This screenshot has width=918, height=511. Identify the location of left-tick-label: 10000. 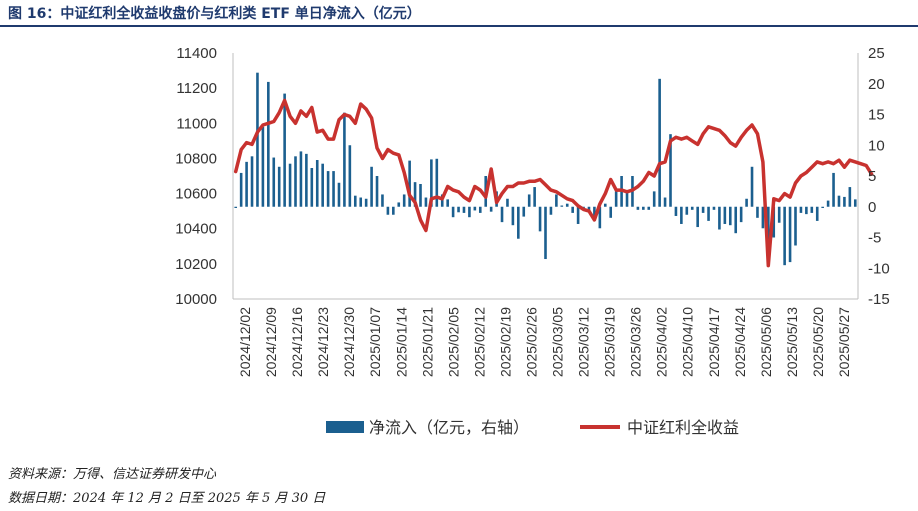
(196, 299).